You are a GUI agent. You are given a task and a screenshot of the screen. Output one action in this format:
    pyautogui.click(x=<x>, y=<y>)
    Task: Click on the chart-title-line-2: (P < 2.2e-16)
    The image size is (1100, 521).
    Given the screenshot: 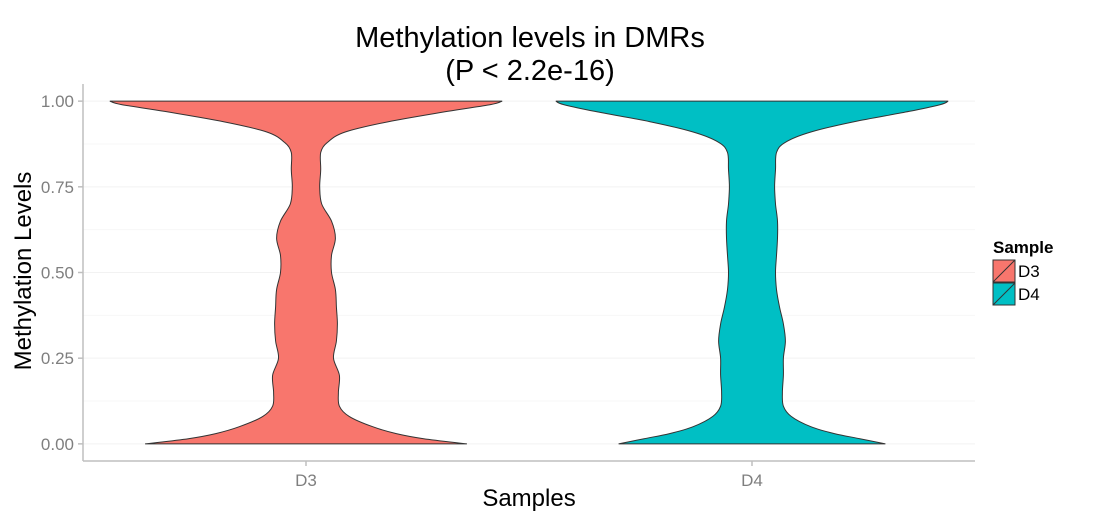 What is the action you would take?
    pyautogui.click(x=530, y=71)
    